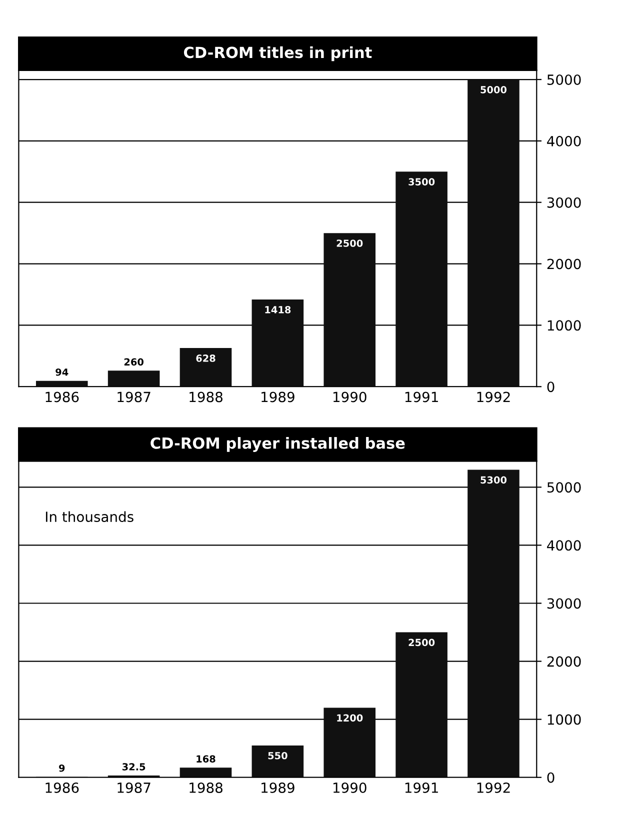 The width and height of the screenshot is (624, 827). I want to click on chart-title: CD-ROM titles in print, so click(278, 54).